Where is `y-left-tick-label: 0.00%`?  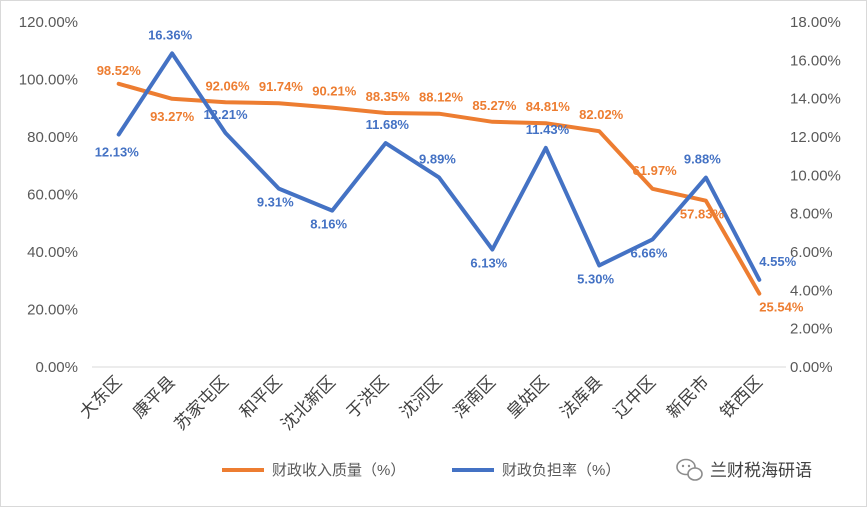 y-left-tick-label: 0.00% is located at coordinates (56, 367).